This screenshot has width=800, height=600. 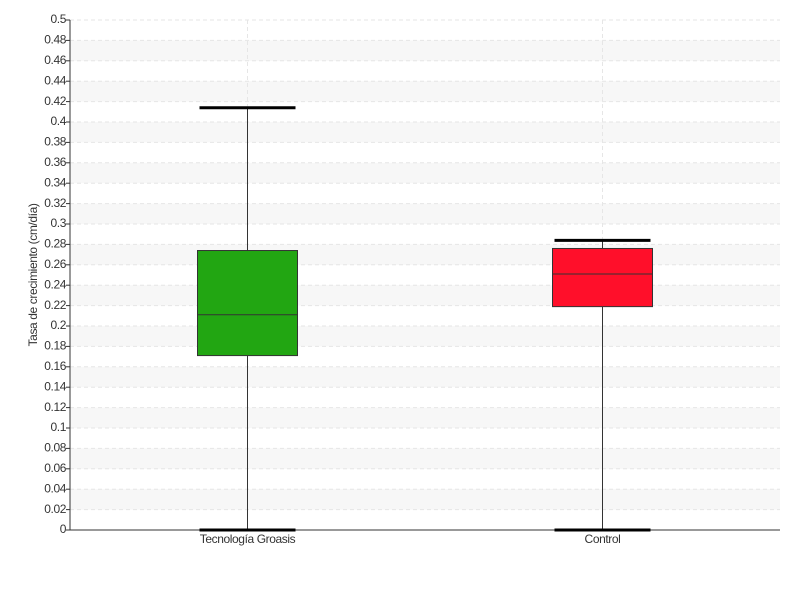 What do you see at coordinates (59, 121) in the screenshot?
I see `y-tick-label: 0.4` at bounding box center [59, 121].